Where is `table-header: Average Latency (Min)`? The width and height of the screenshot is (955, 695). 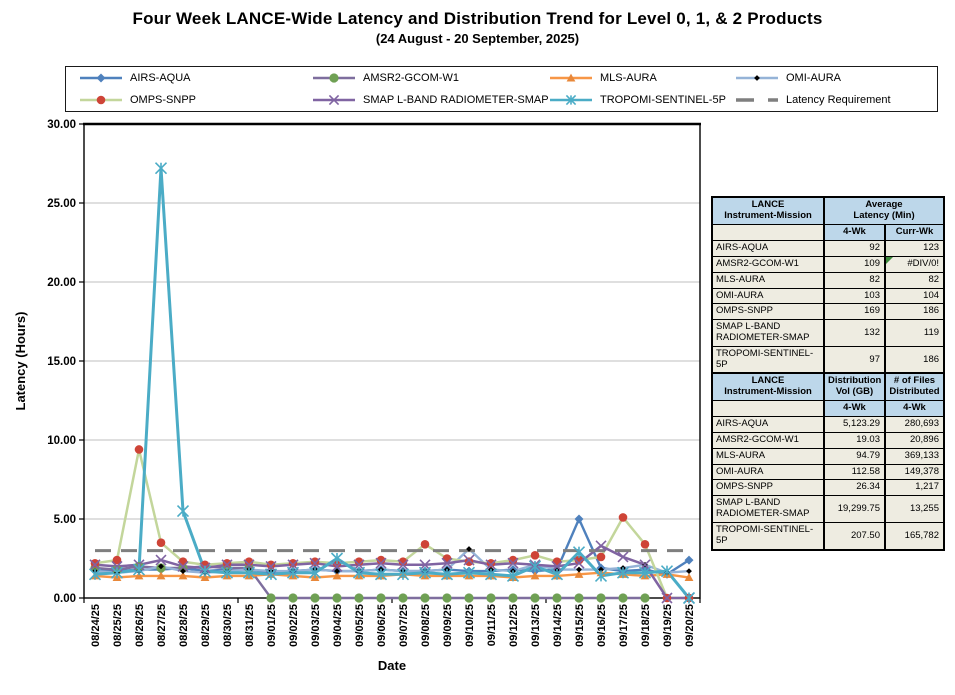 table-header: Average Latency (Min) is located at coordinates (883, 210).